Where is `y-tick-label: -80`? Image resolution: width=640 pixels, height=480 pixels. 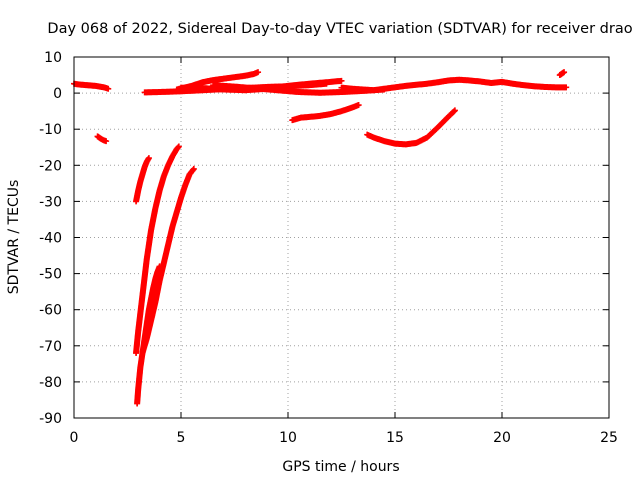 y-tick-label: -80 is located at coordinates (50, 383).